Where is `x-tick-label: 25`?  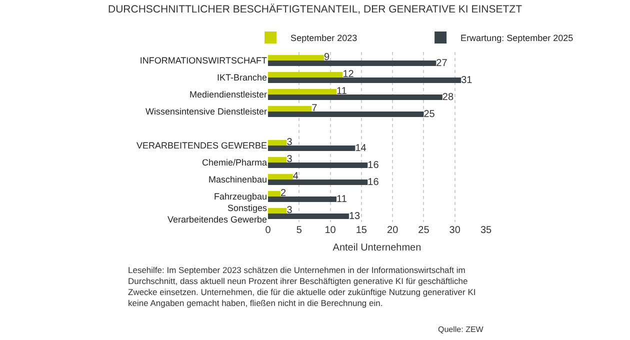 x-tick-label: 25 is located at coordinates (424, 230).